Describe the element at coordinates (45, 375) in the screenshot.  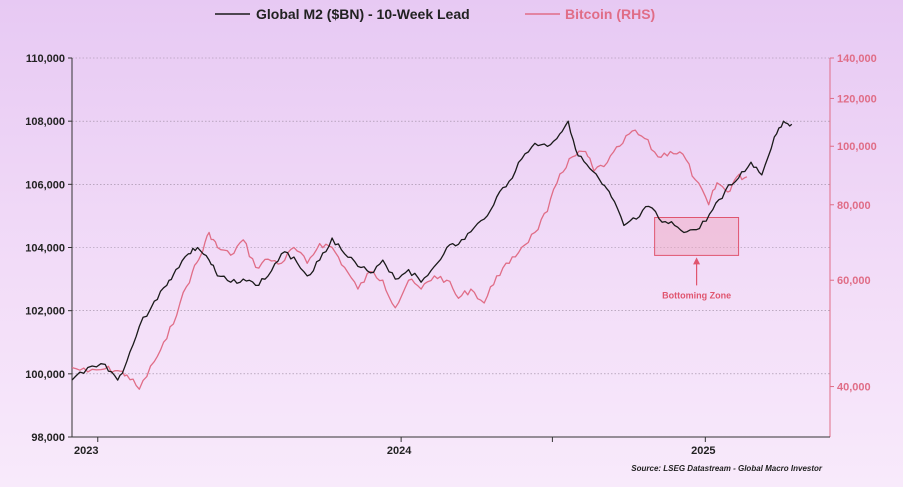
I see `y-tick-label-left: 100,000` at that location.